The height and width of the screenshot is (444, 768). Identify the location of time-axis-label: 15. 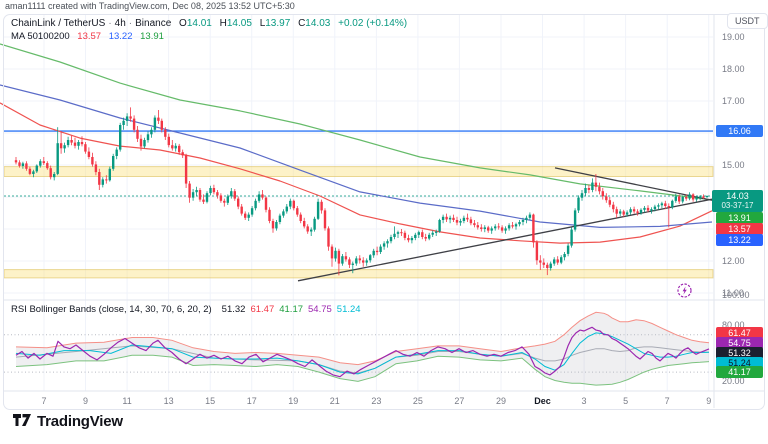
(210, 401).